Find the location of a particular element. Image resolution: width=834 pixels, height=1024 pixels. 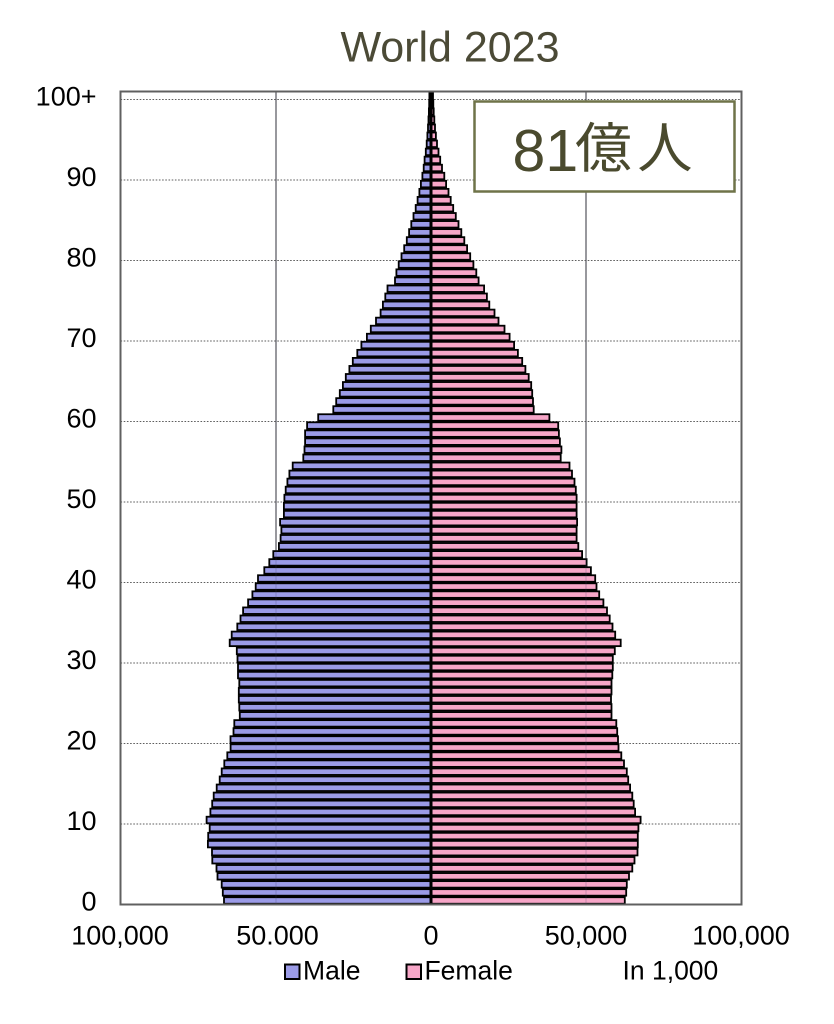

svg-text: 20 is located at coordinates (81, 741).